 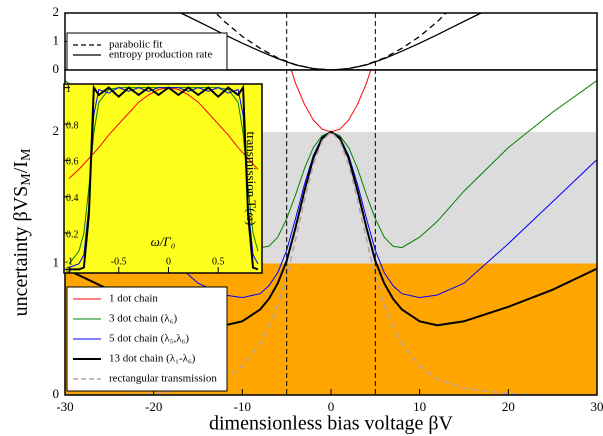 What do you see at coordinates (163, 379) in the screenshot?
I see `legend-label: rectangular transmission` at bounding box center [163, 379].